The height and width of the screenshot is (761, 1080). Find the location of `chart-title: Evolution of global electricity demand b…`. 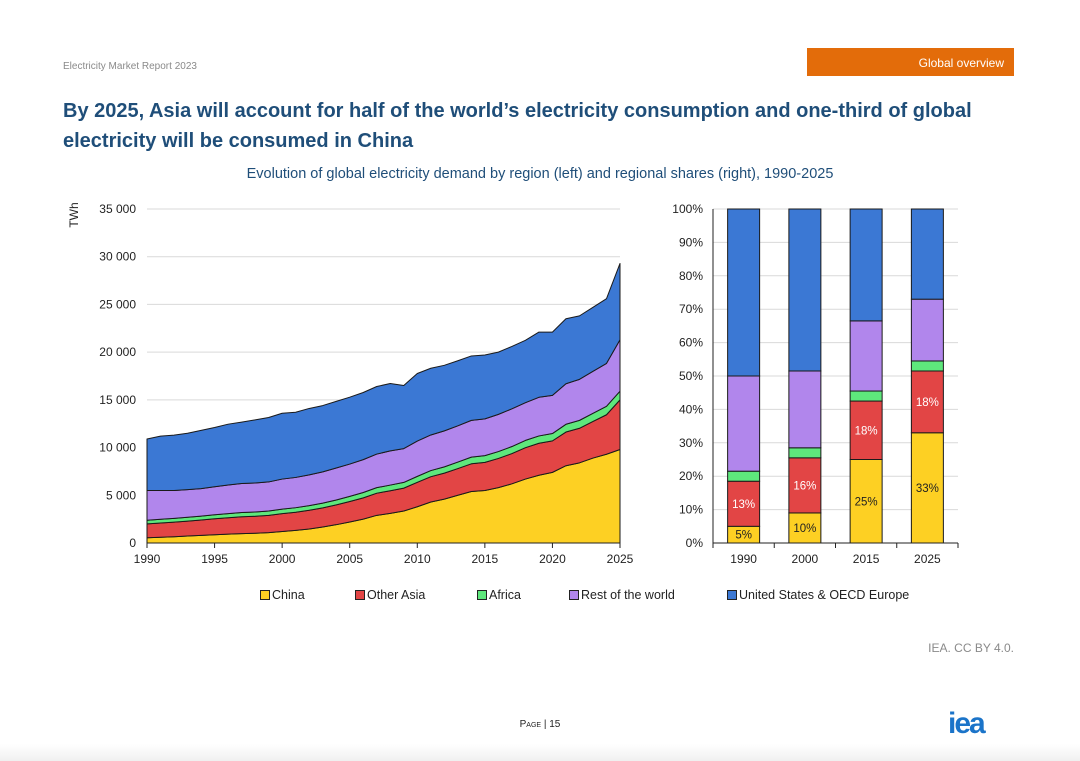

chart-title: Evolution of global electricity demand b… is located at coordinates (540, 174).